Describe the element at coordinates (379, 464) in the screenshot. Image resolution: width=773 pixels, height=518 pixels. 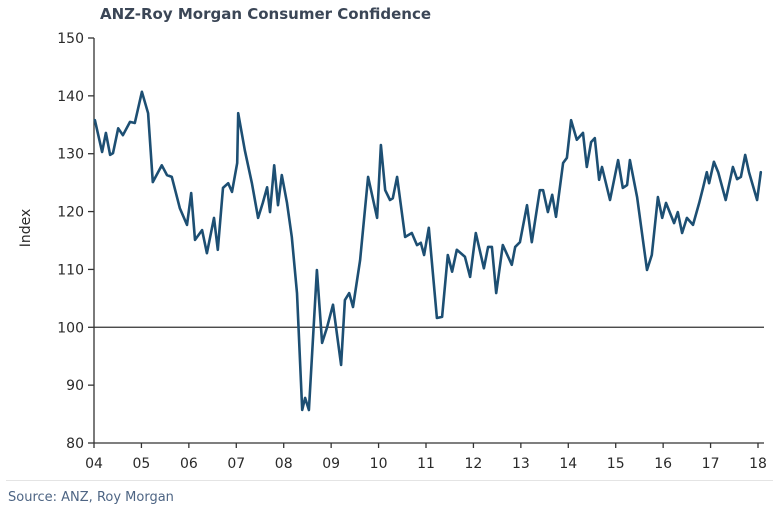
I see `x-tick-label: 10` at that location.